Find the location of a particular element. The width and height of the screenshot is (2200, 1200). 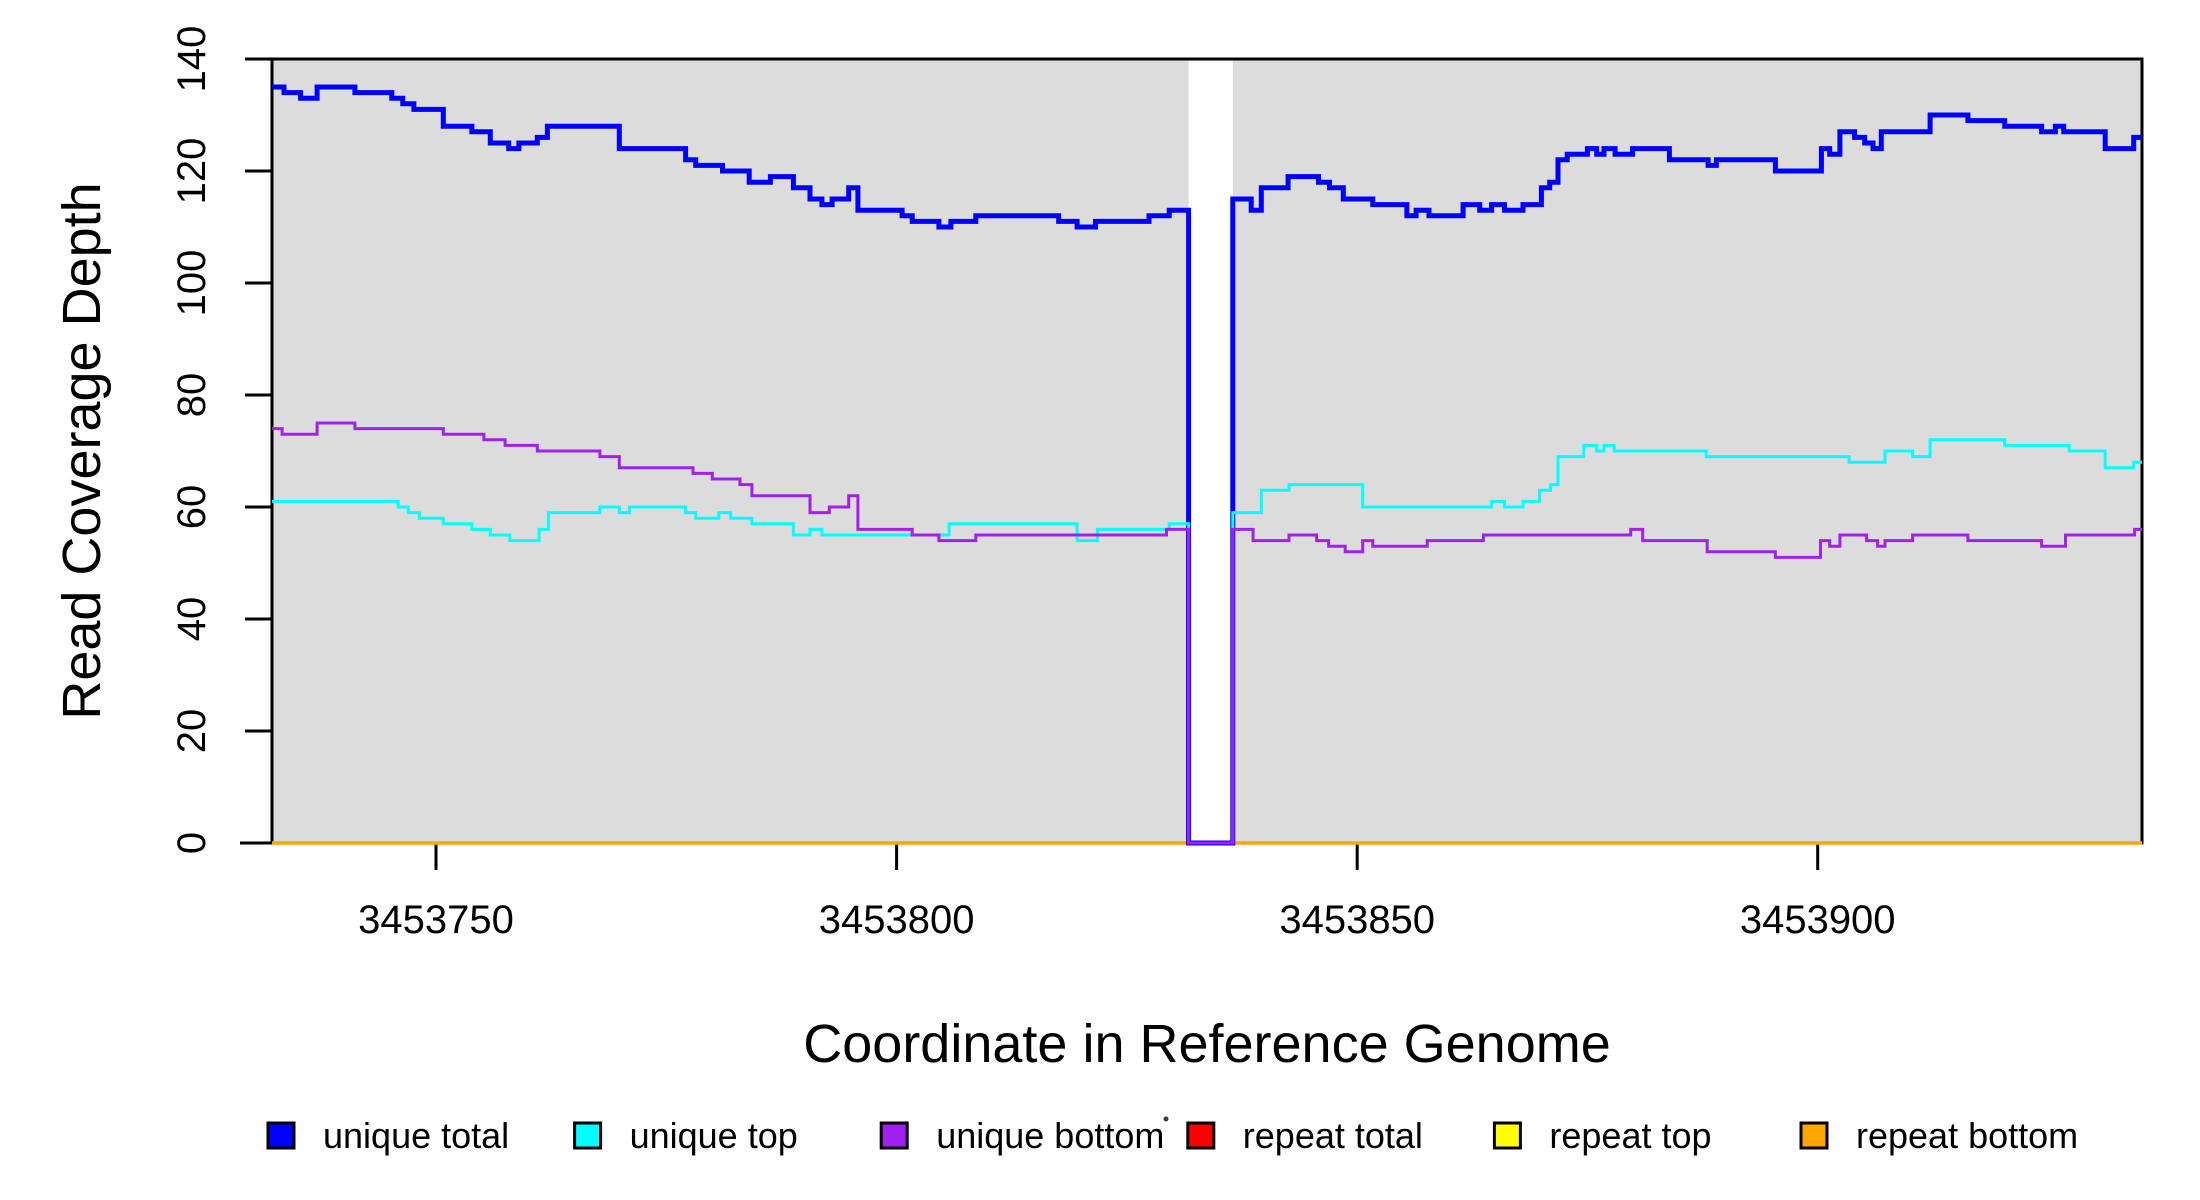

y-tick-label: 40 is located at coordinates (192, 619).